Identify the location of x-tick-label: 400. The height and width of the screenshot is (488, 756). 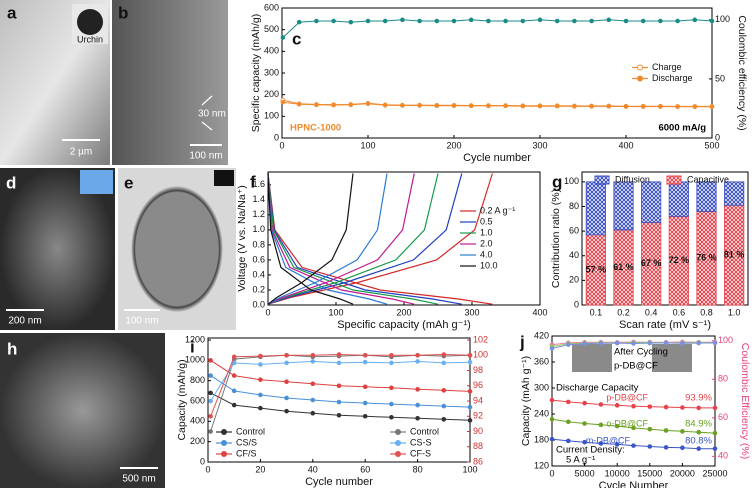
(625, 145).